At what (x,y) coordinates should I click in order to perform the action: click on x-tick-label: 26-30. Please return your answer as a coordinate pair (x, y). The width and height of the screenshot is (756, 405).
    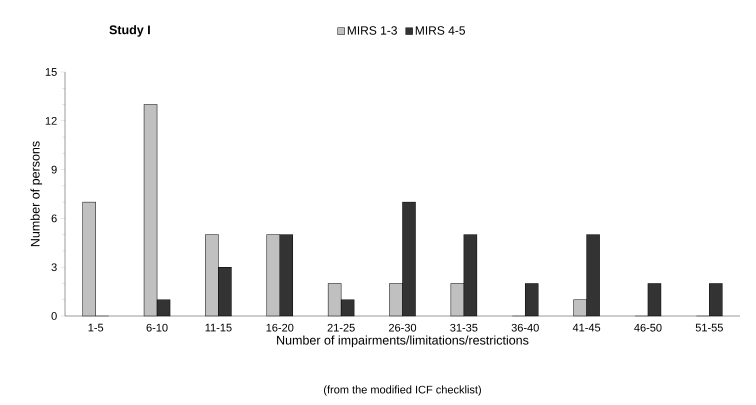
    Looking at the image, I should click on (402, 328).